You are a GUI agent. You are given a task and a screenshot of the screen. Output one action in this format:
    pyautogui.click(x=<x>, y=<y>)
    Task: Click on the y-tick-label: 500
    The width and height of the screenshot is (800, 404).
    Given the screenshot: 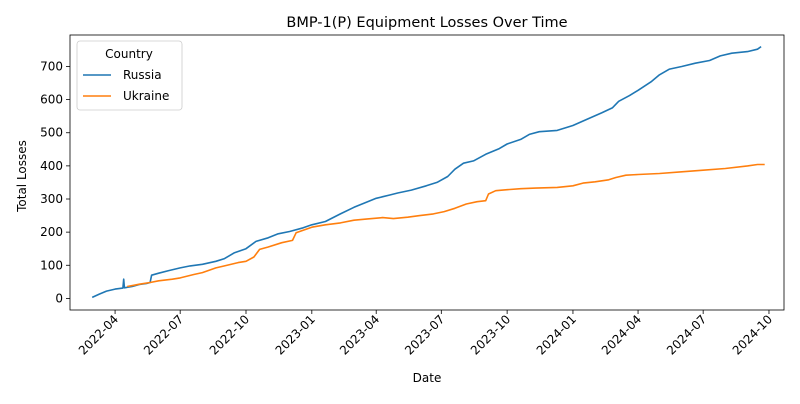 What is the action you would take?
    pyautogui.click(x=51, y=133)
    